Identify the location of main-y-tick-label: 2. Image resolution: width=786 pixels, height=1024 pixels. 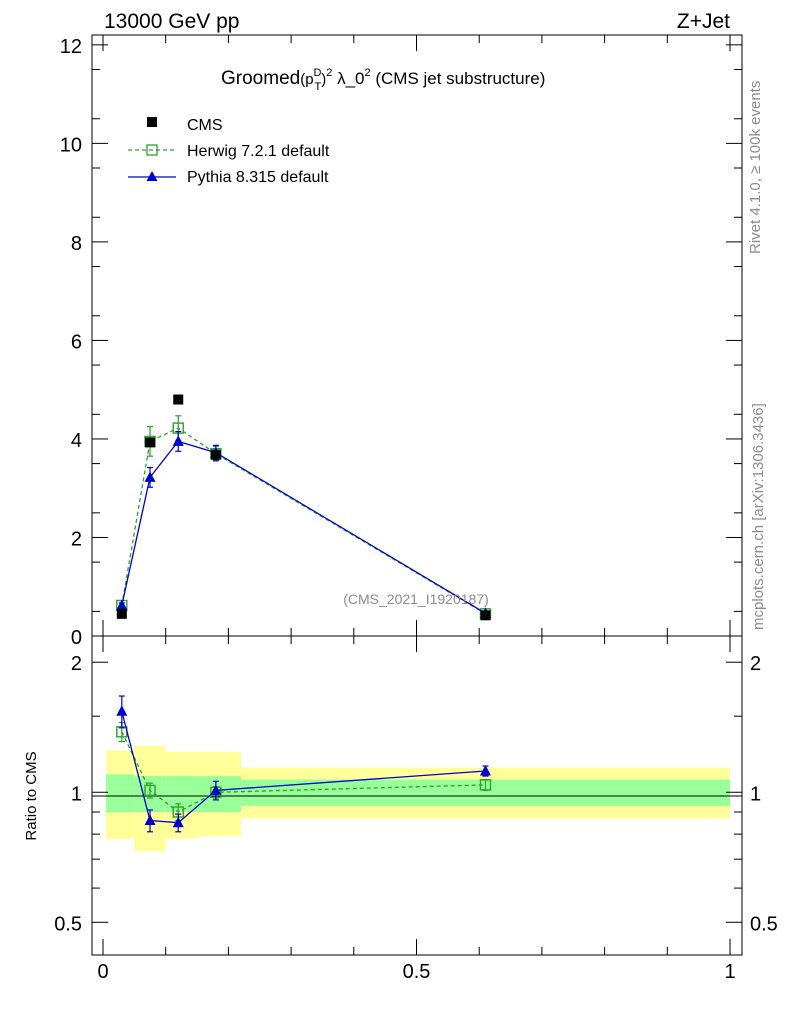
(76, 539).